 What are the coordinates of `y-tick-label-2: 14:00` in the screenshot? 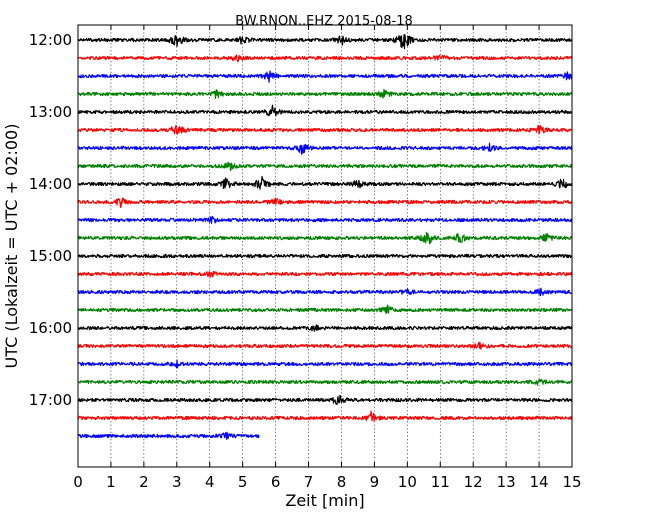 It's located at (50, 184).